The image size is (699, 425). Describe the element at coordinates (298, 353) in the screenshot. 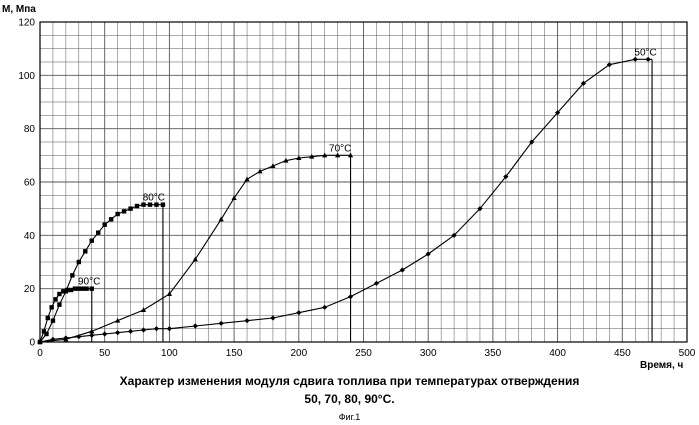

I see `x-tick-label: 200` at that location.